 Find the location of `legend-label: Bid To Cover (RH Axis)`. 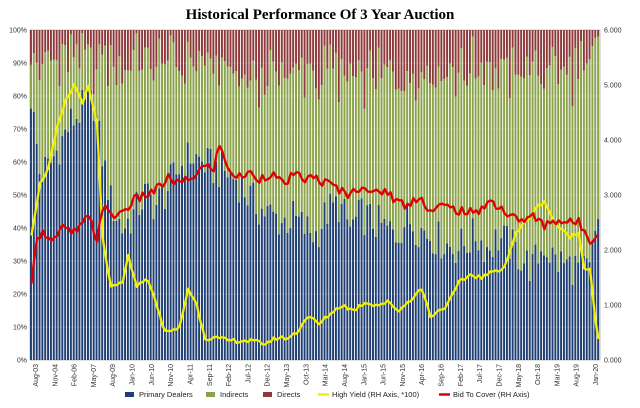

legend-label: Bid To Cover (RH Axis) is located at coordinates (491, 394).